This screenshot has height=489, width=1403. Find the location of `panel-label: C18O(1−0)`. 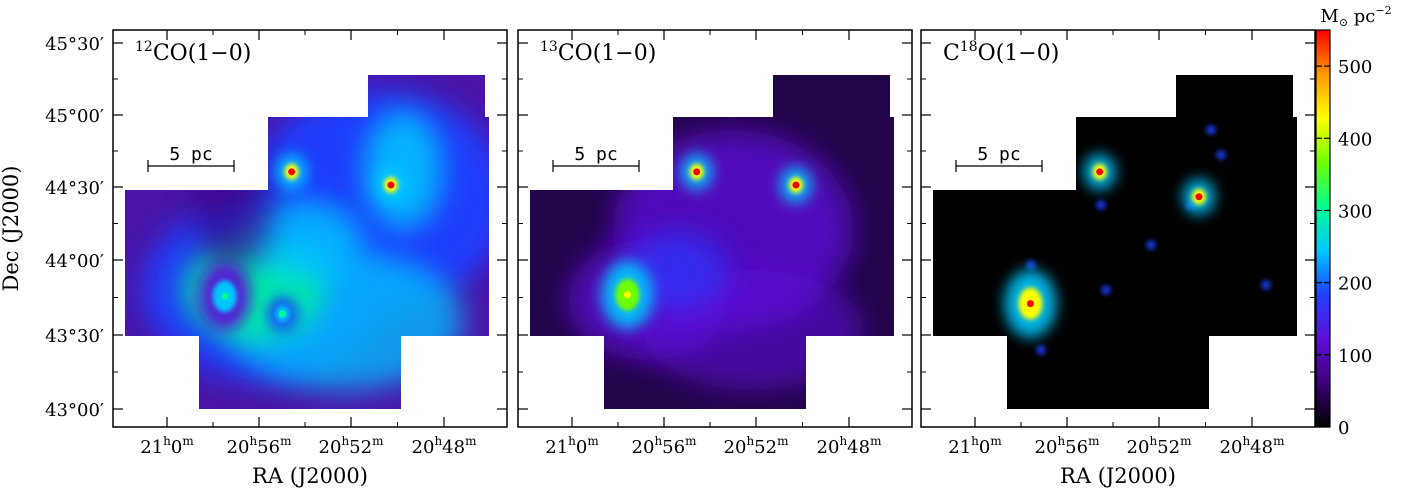

panel-label: C18O(1−0) is located at coordinates (1001, 52).